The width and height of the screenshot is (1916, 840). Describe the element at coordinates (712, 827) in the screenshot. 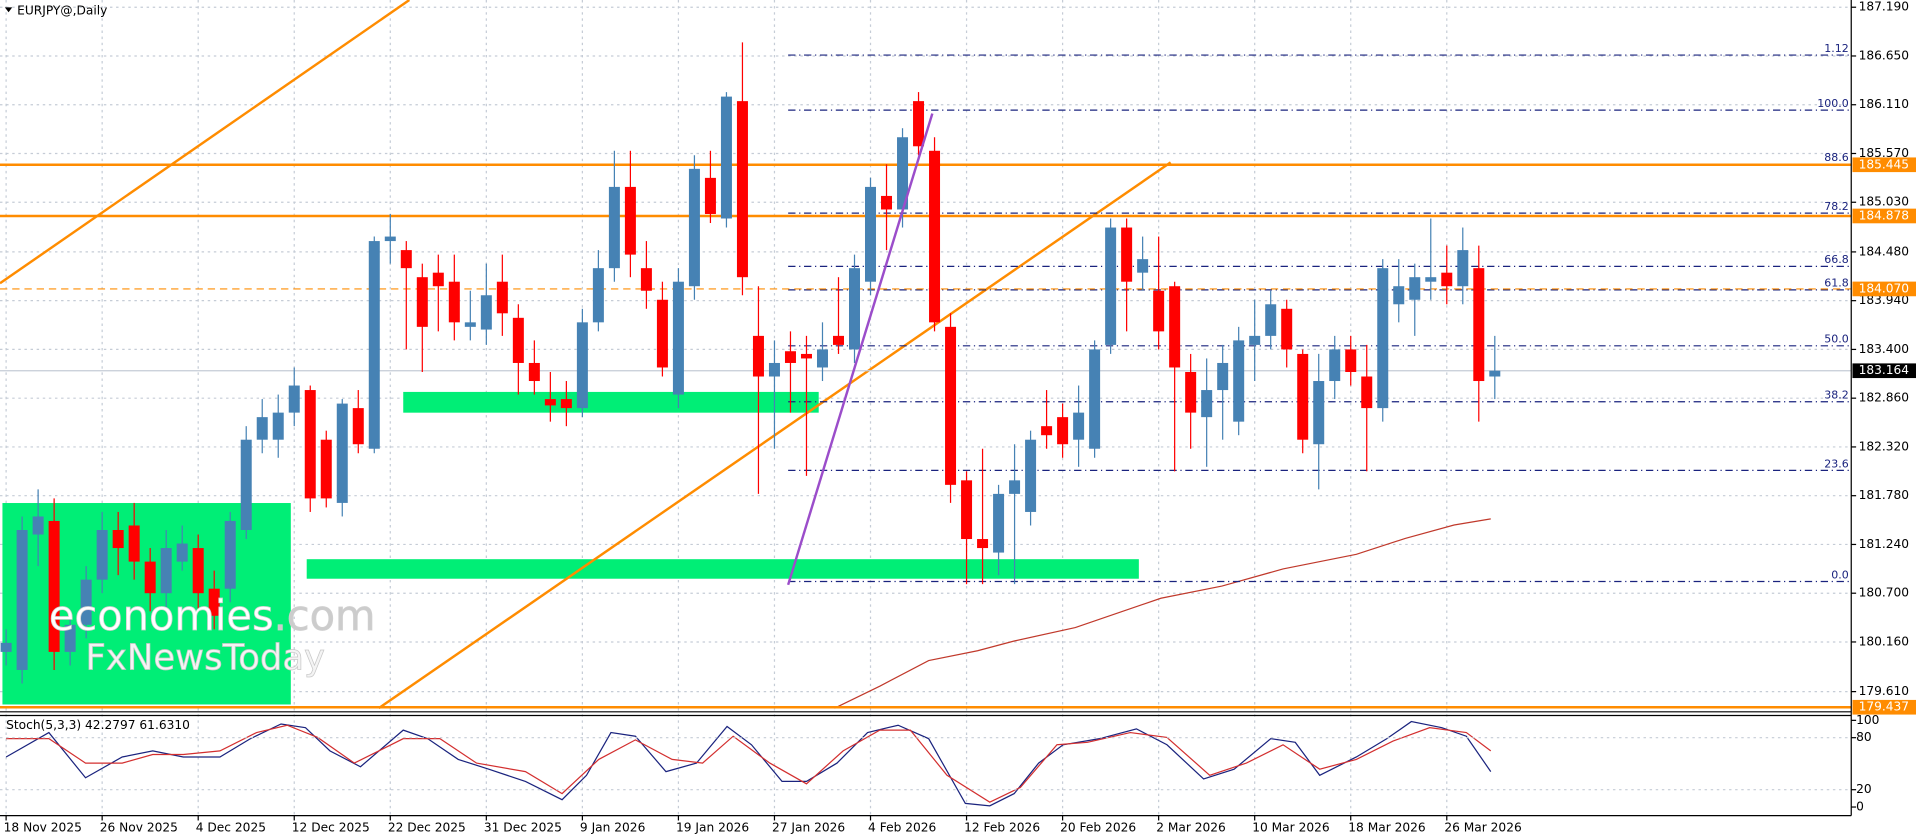

I see `x-tick-label: 19 Jan 2026` at that location.